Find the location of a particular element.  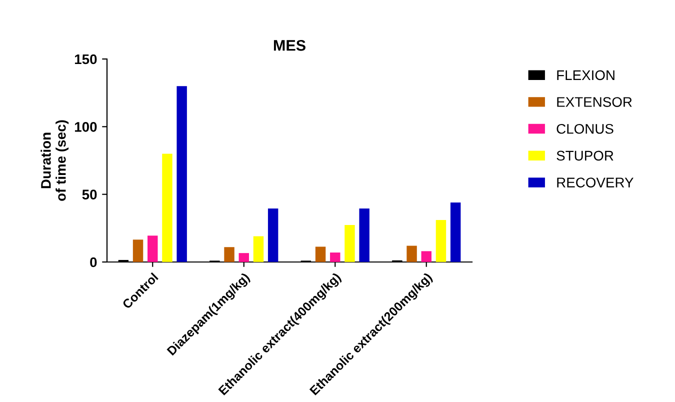

chart-title: MES is located at coordinates (290, 45).